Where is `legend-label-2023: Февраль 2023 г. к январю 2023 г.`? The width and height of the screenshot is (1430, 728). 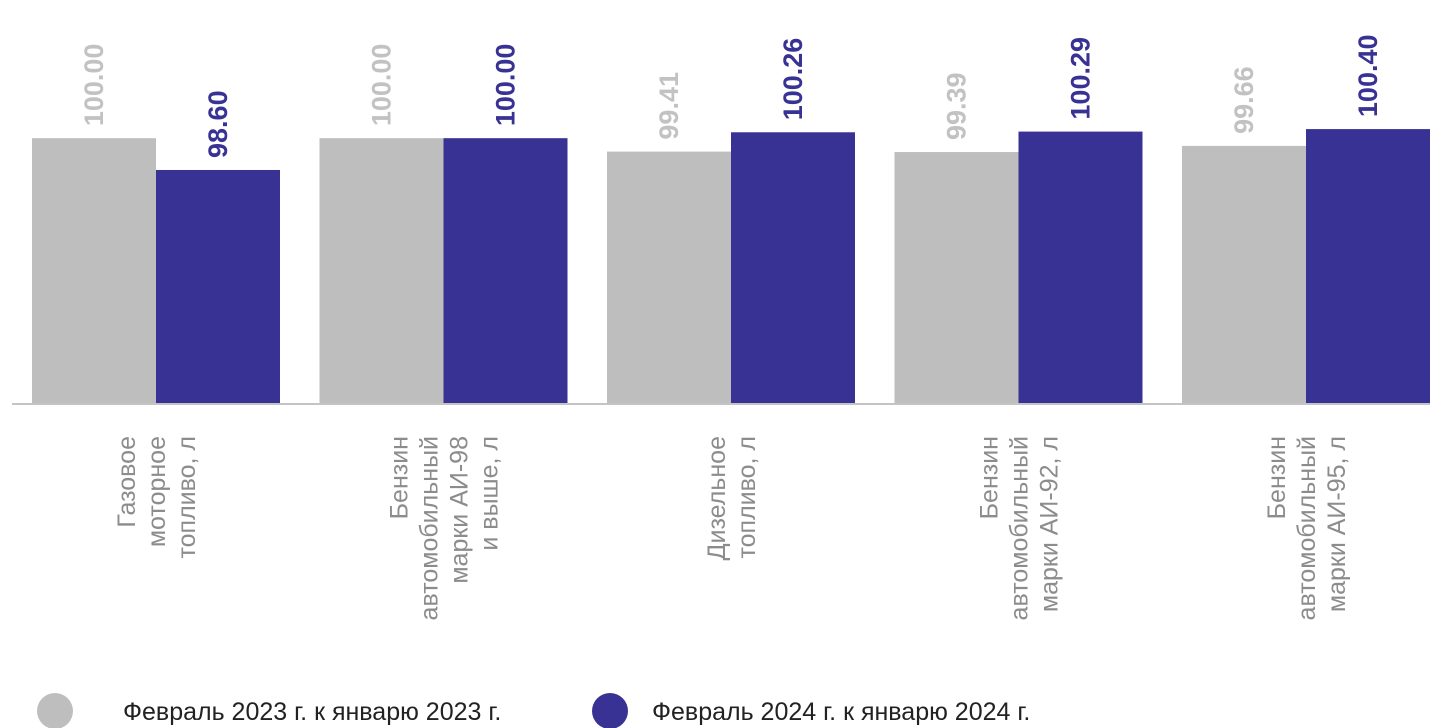 legend-label-2023: Февраль 2023 г. к январю 2023 г. is located at coordinates (312, 712).